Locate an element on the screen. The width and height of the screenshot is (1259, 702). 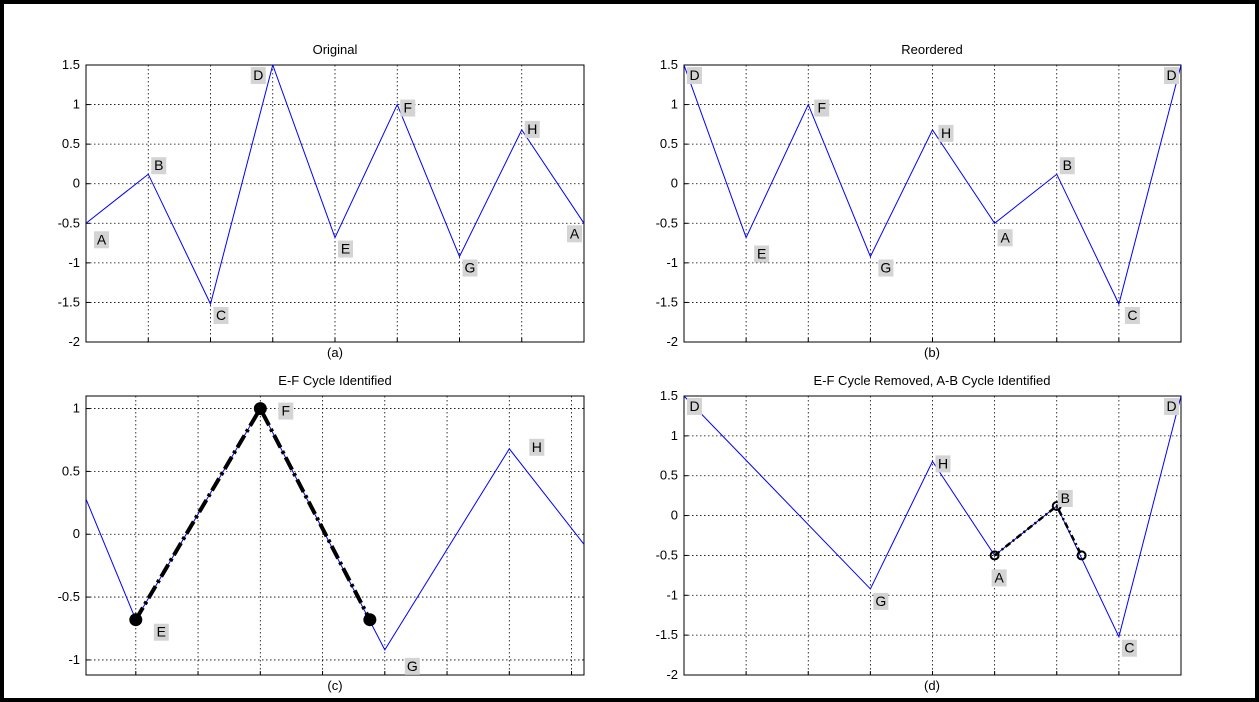
panel-b-ytick-label-6: 1 is located at coordinates (674, 104).